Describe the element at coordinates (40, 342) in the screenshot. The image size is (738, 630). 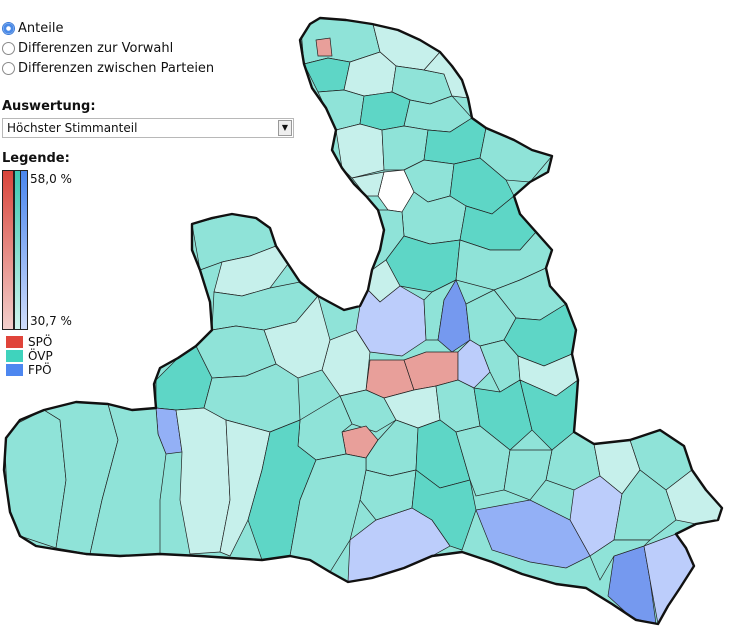
I see `legend-party-name: SPÖ` at that location.